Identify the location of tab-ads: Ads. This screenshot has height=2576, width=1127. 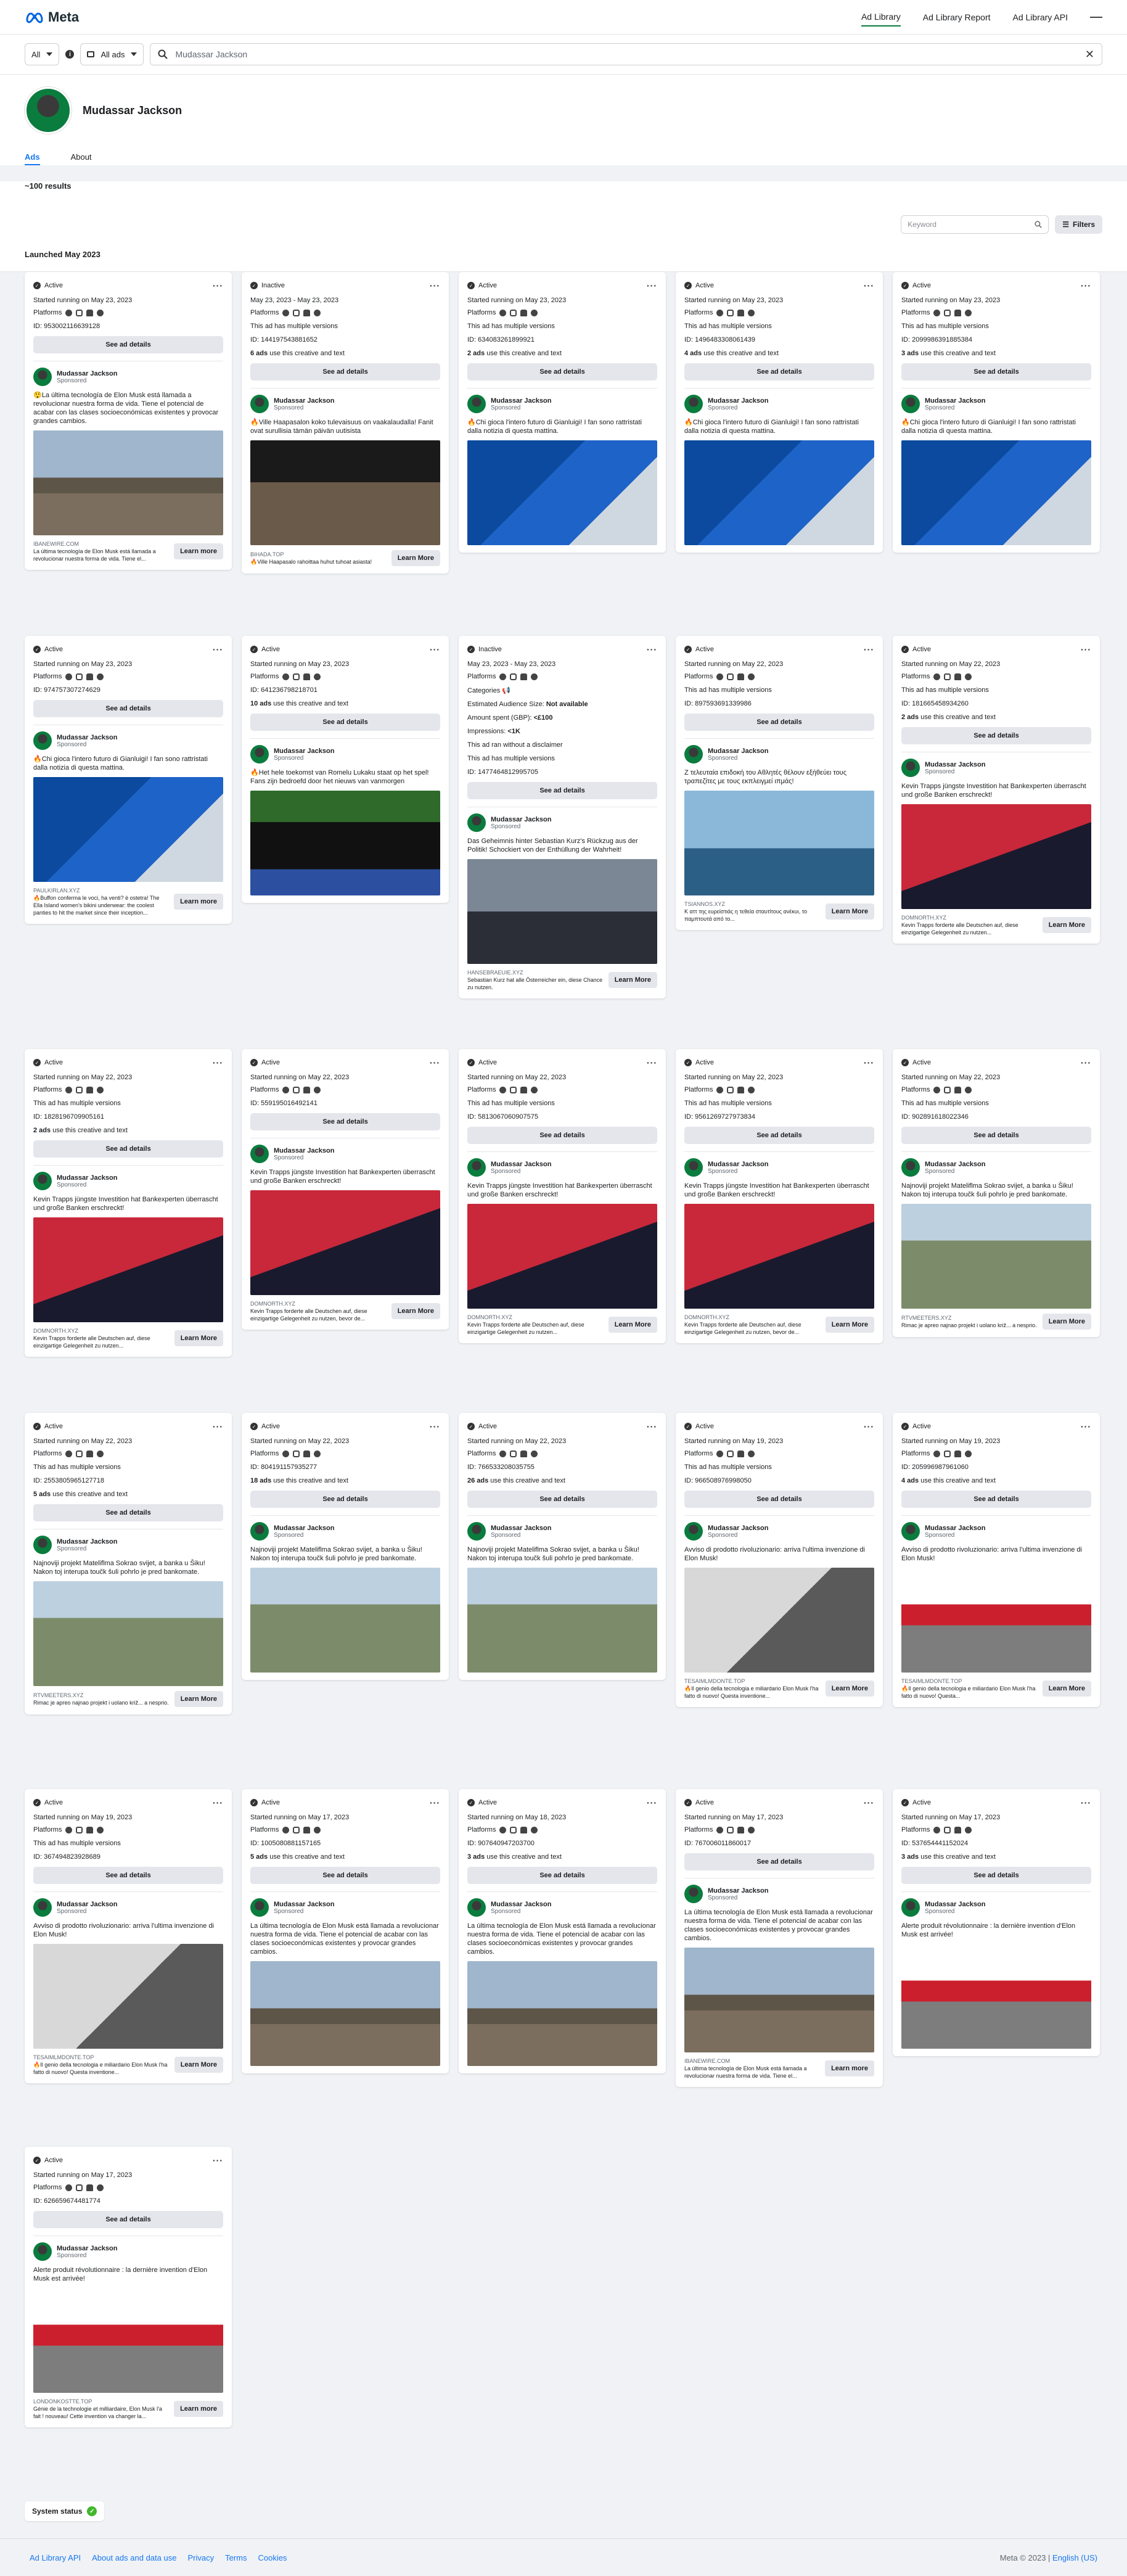
(32, 158).